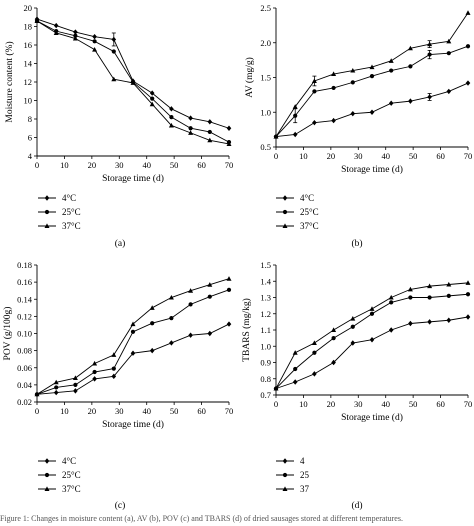 This screenshot has width=474, height=526. I want to click on y-axis-label: Moisture content (%), so click(9, 81).